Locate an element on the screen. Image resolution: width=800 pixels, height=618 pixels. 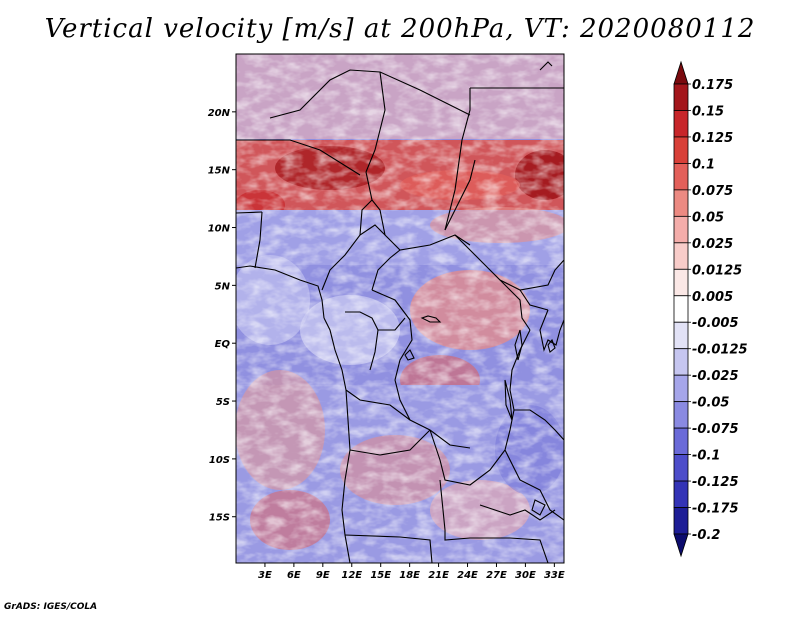
lon-tick-label: 9E is located at coordinates (323, 575).